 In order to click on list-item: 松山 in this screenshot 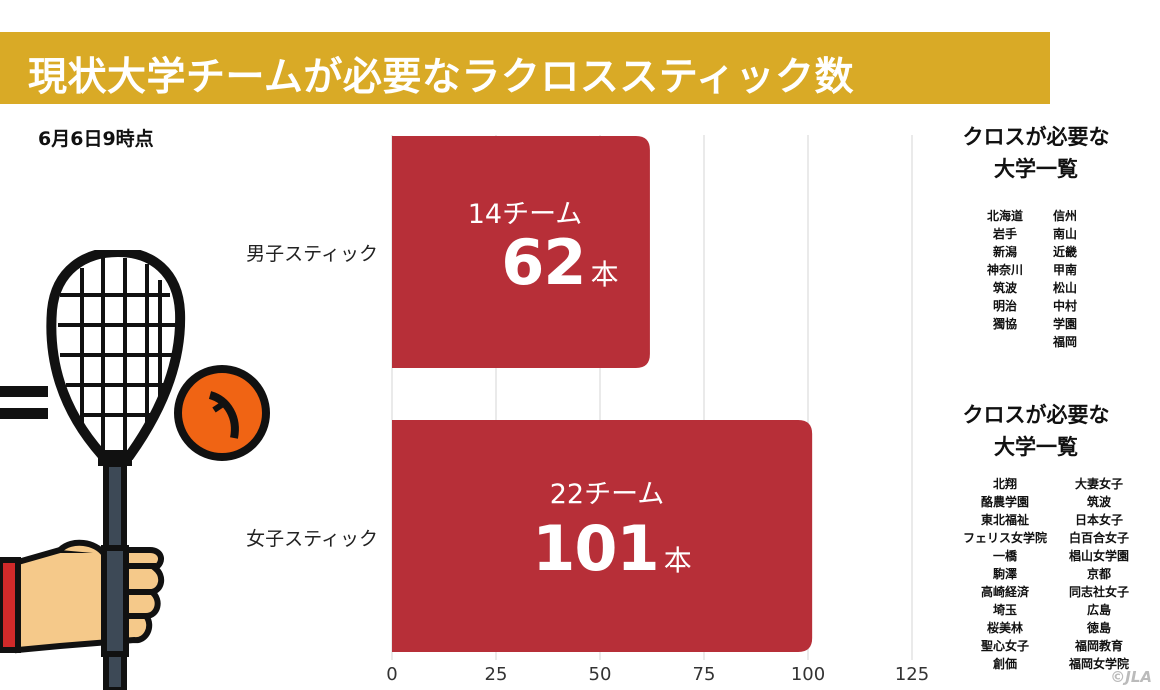, I will do `click(1064, 288)`.